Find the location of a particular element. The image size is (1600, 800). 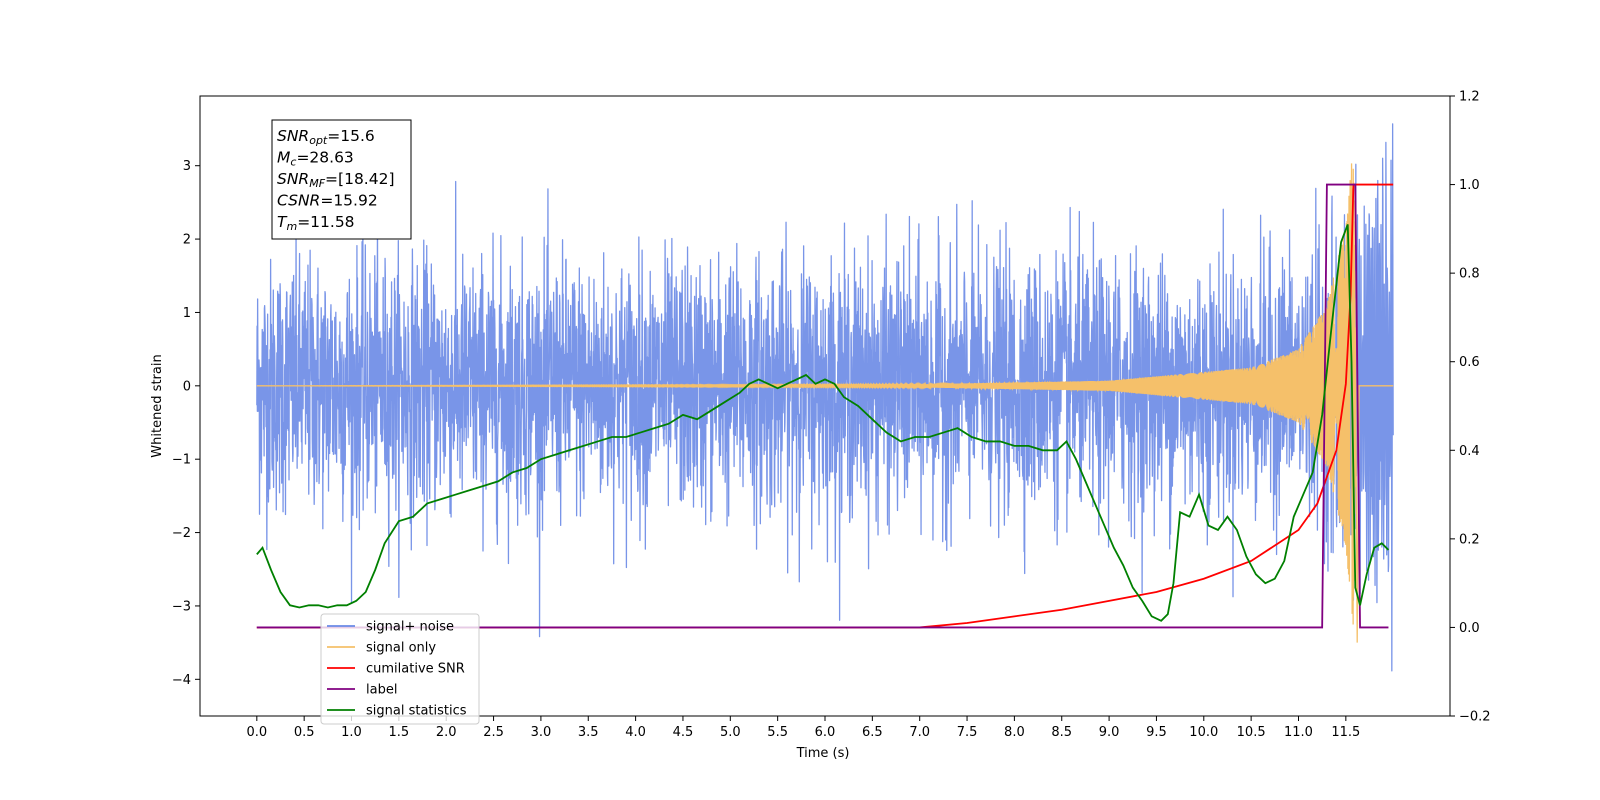

x-tick-label: 4.5 is located at coordinates (683, 732).